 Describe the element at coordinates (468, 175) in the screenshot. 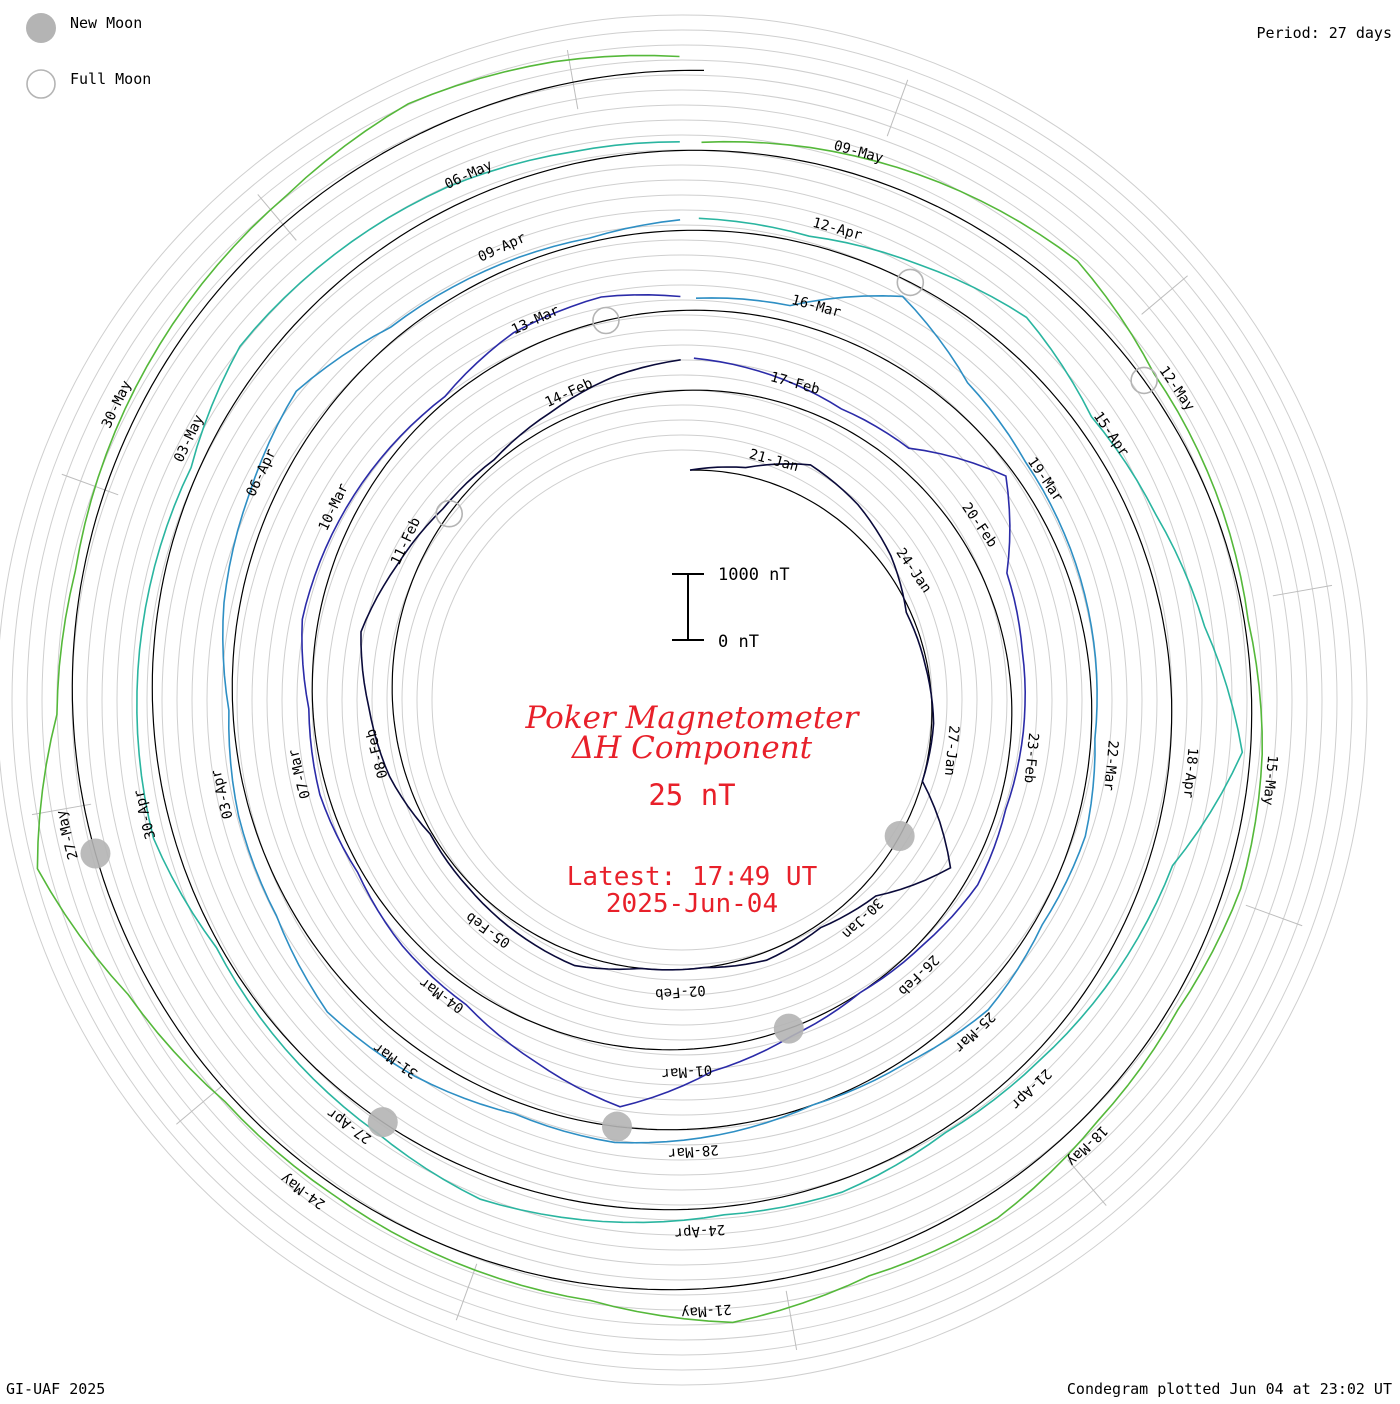

I see `date-label: 06-May` at that location.